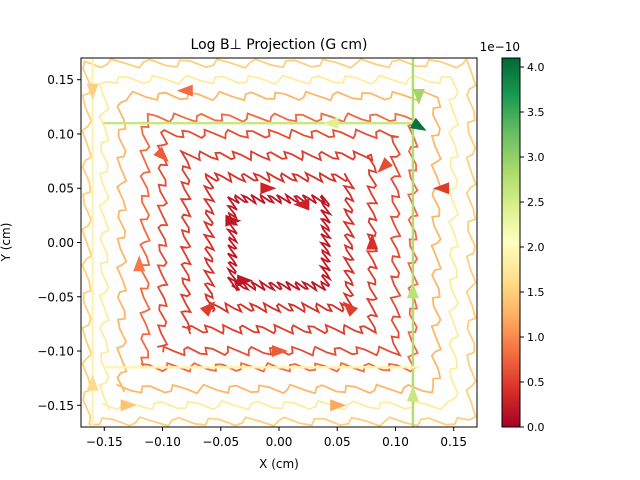  What do you see at coordinates (279, 45) in the screenshot?
I see `chart-title: Log B⊥ Projection (G cm)` at bounding box center [279, 45].